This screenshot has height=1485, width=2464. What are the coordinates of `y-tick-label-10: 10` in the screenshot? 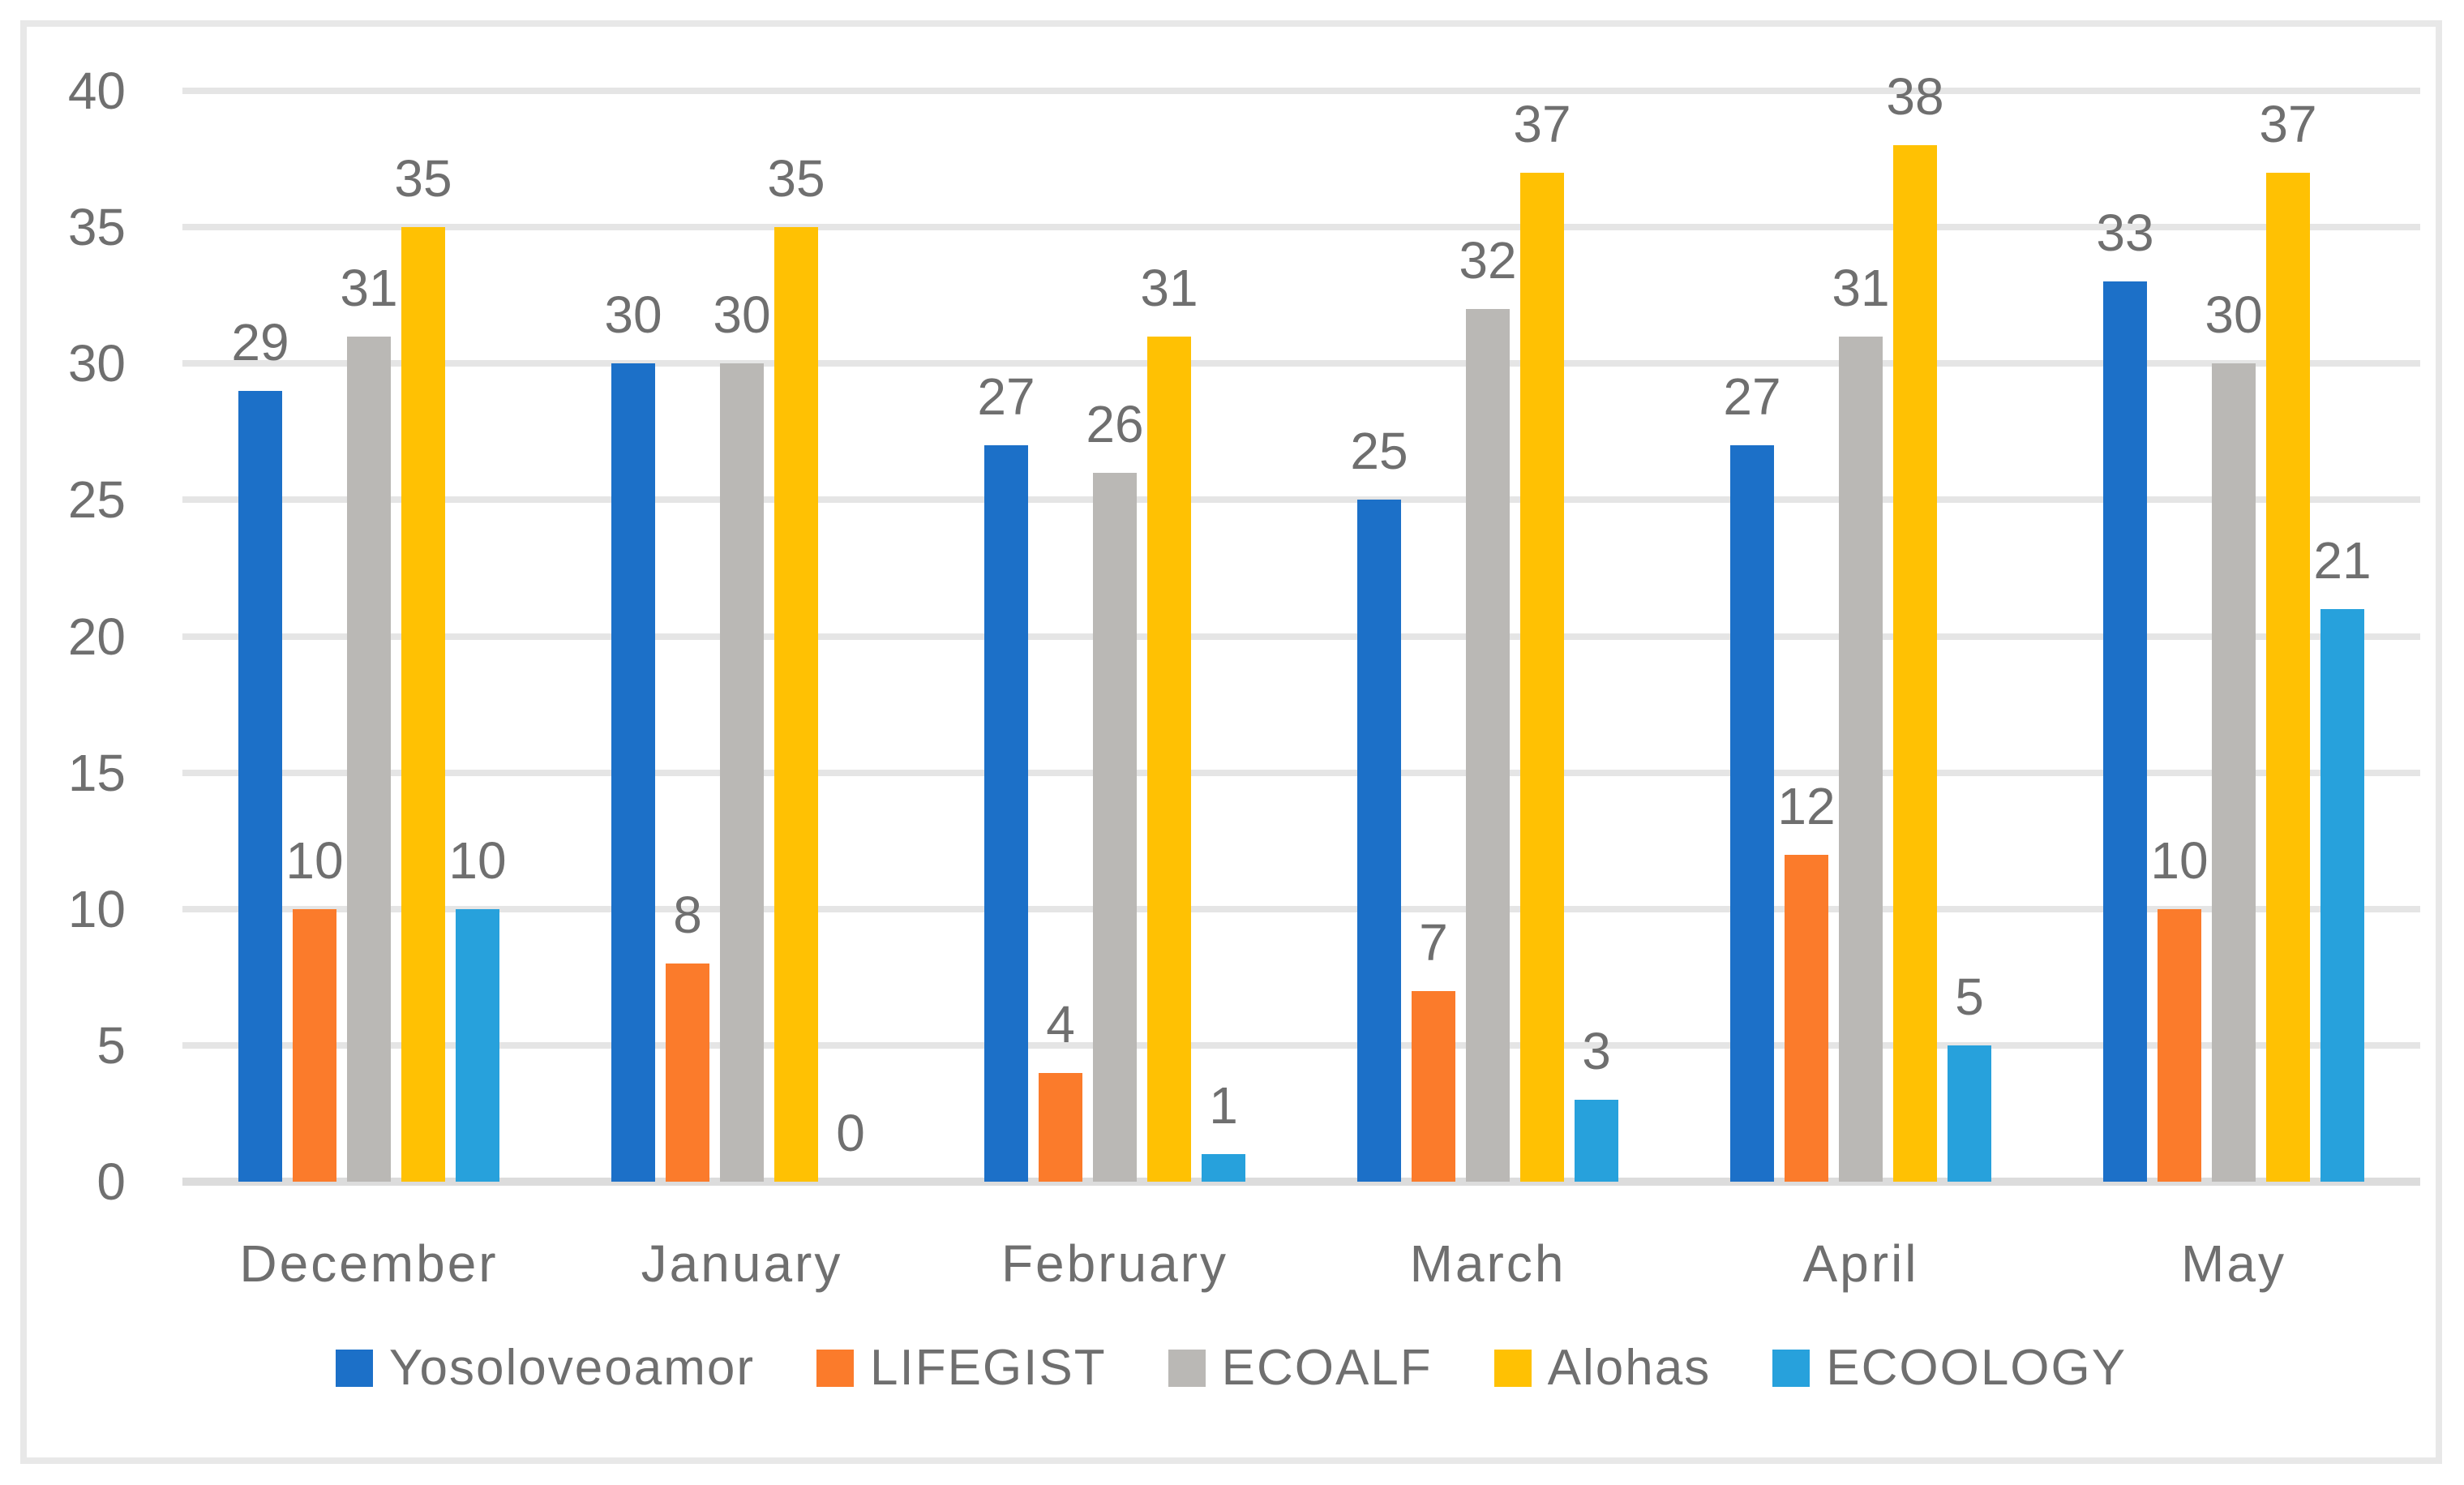 It's located at (96, 909).